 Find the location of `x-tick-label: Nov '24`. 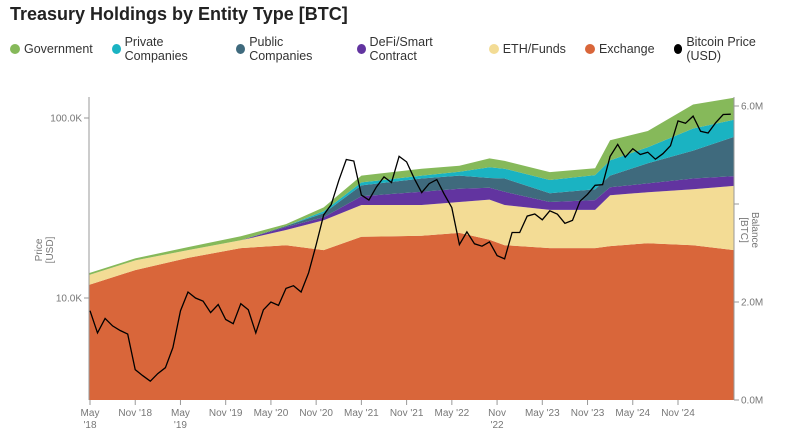

x-tick-label: Nov '24 is located at coordinates (678, 413).